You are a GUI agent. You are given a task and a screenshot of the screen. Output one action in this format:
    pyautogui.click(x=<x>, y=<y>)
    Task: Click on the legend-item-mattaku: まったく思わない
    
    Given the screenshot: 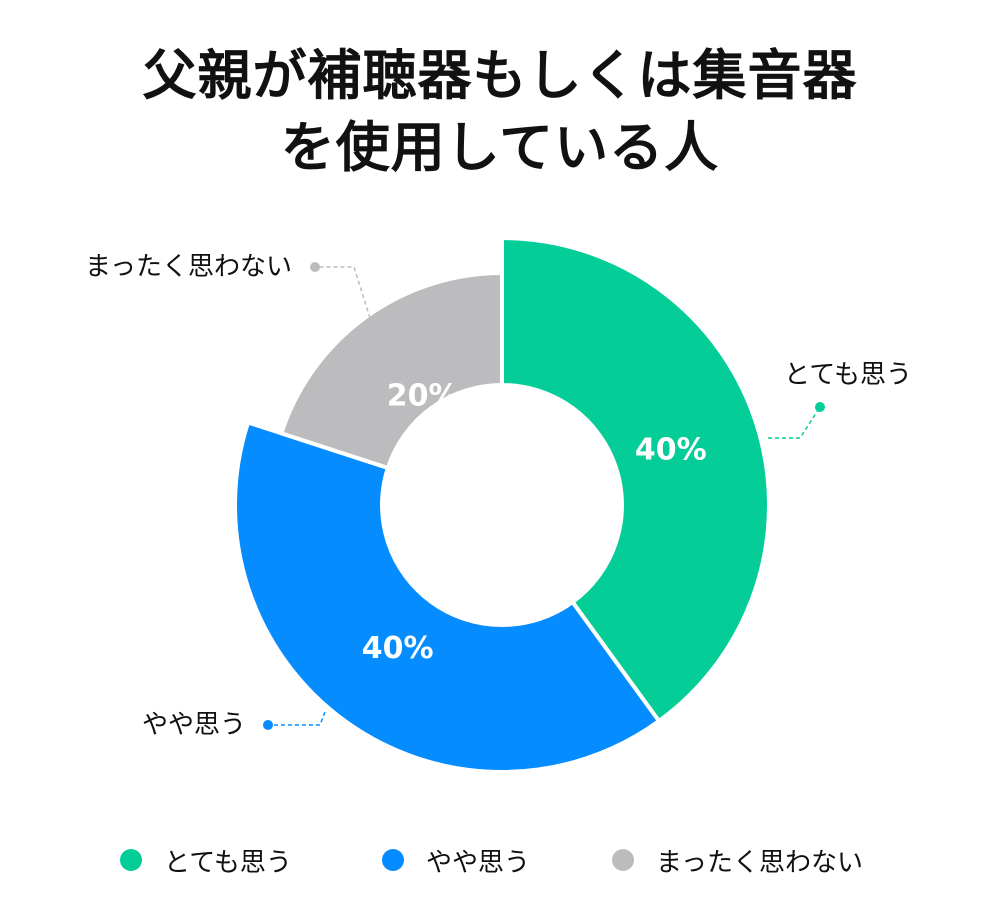 What is the action you would take?
    pyautogui.click(x=737, y=860)
    